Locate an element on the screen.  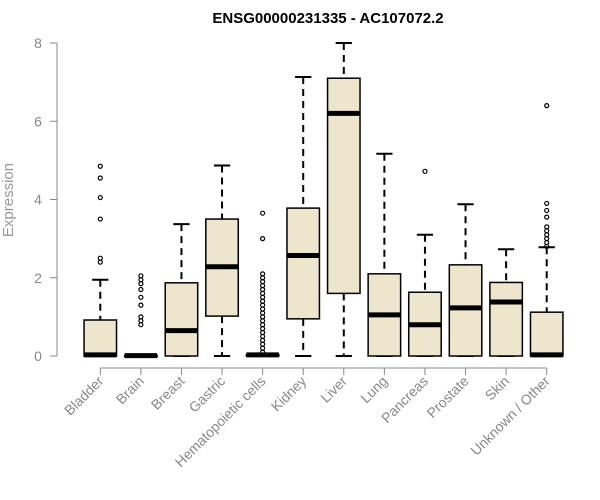
box-skin is located at coordinates (506, 302).